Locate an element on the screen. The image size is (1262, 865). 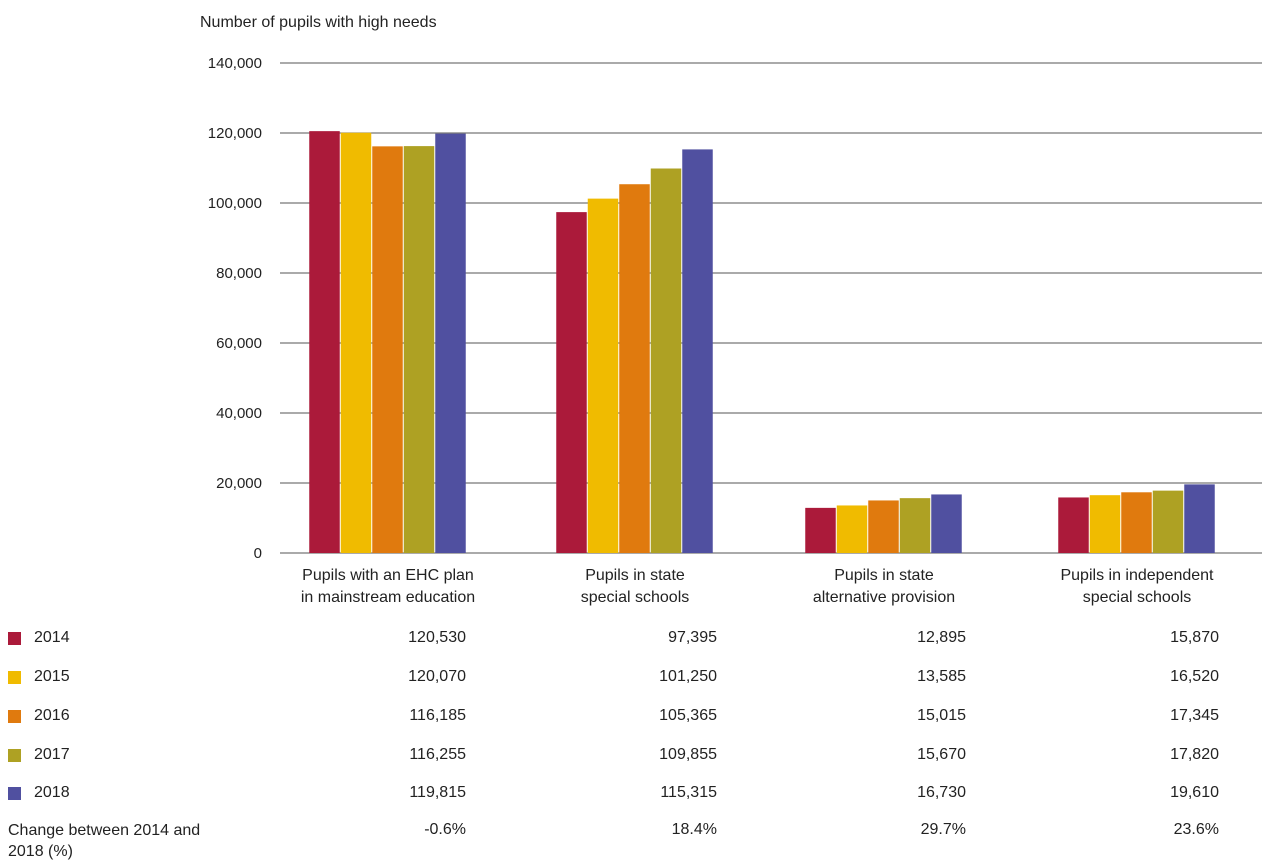
table-cell: 101,250 is located at coordinates (688, 676).